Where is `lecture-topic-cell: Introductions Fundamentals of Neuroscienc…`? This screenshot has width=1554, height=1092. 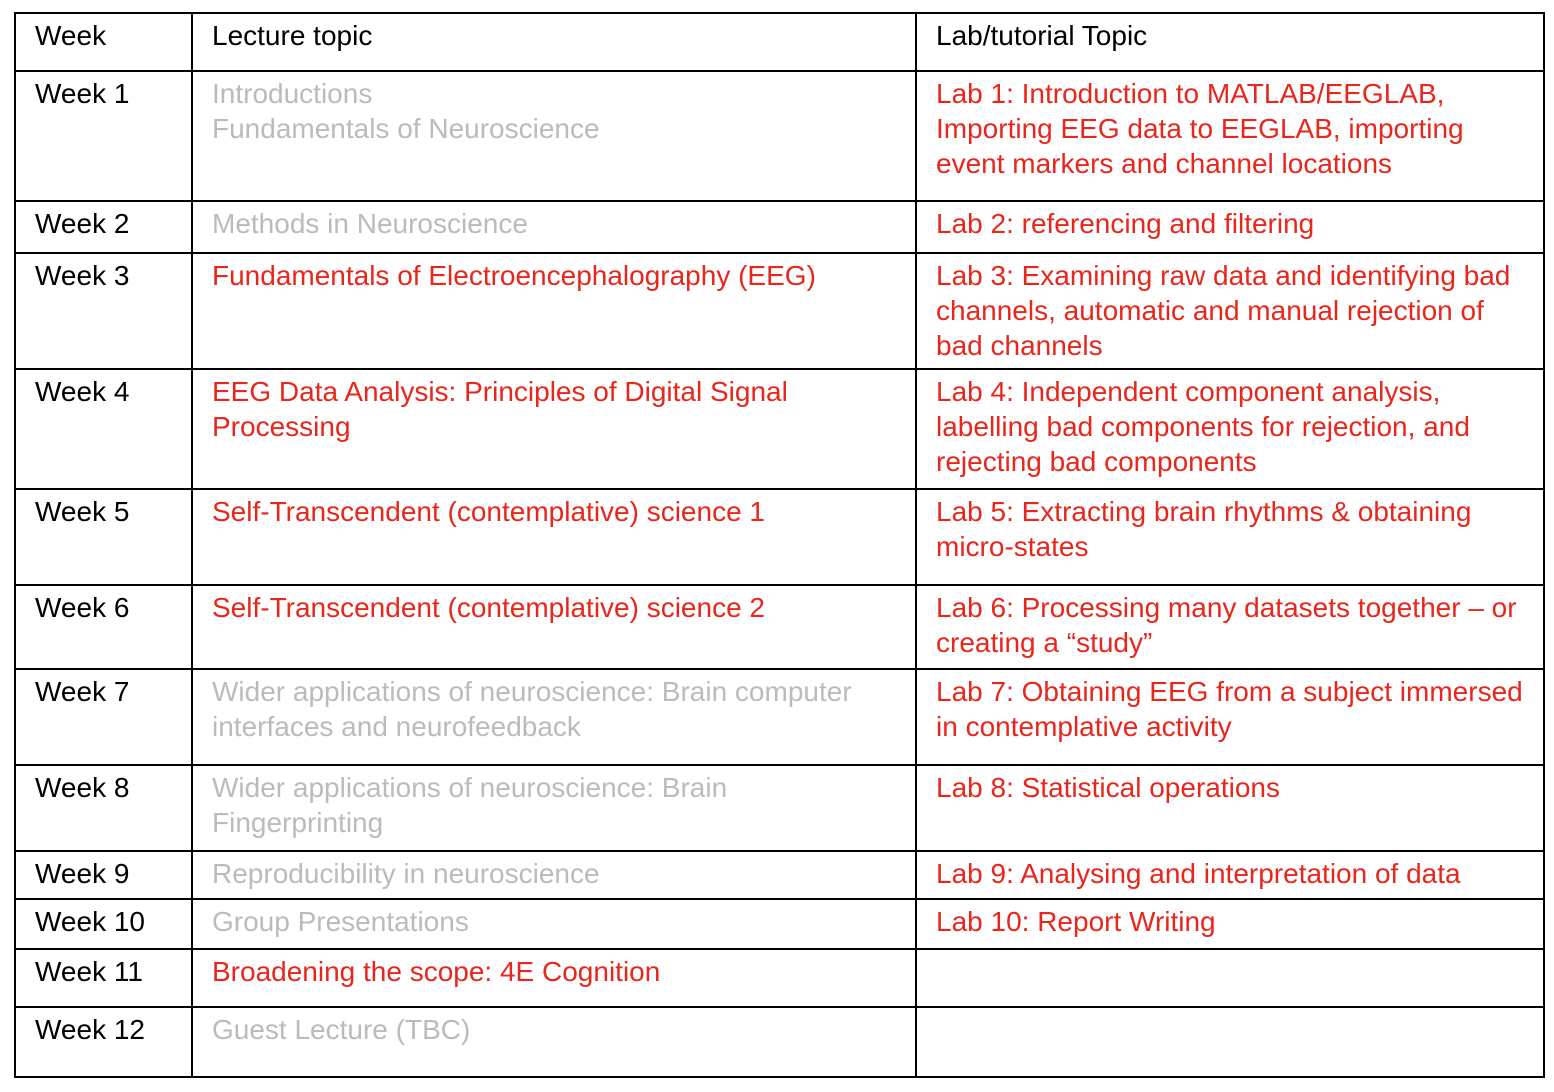
lecture-topic-cell: Introductions Fundamentals of Neuroscienc… is located at coordinates (554, 136).